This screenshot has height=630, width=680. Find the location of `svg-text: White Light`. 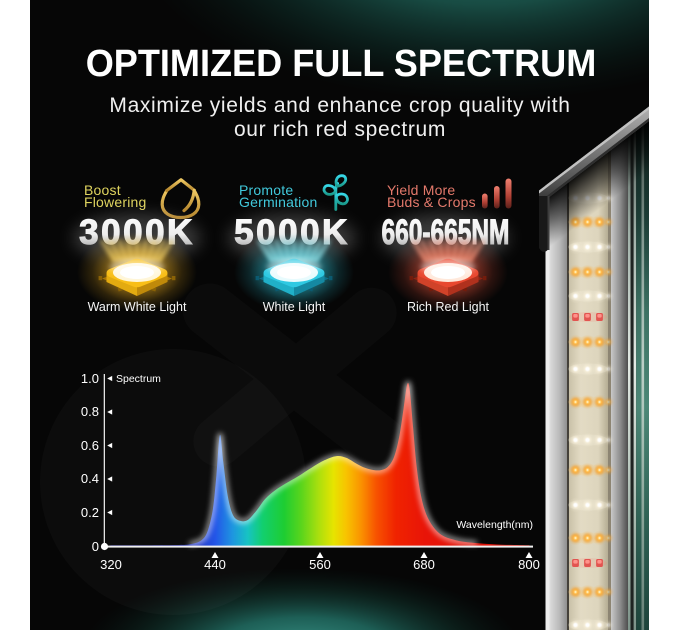

svg-text: White Light is located at coordinates (294, 307).